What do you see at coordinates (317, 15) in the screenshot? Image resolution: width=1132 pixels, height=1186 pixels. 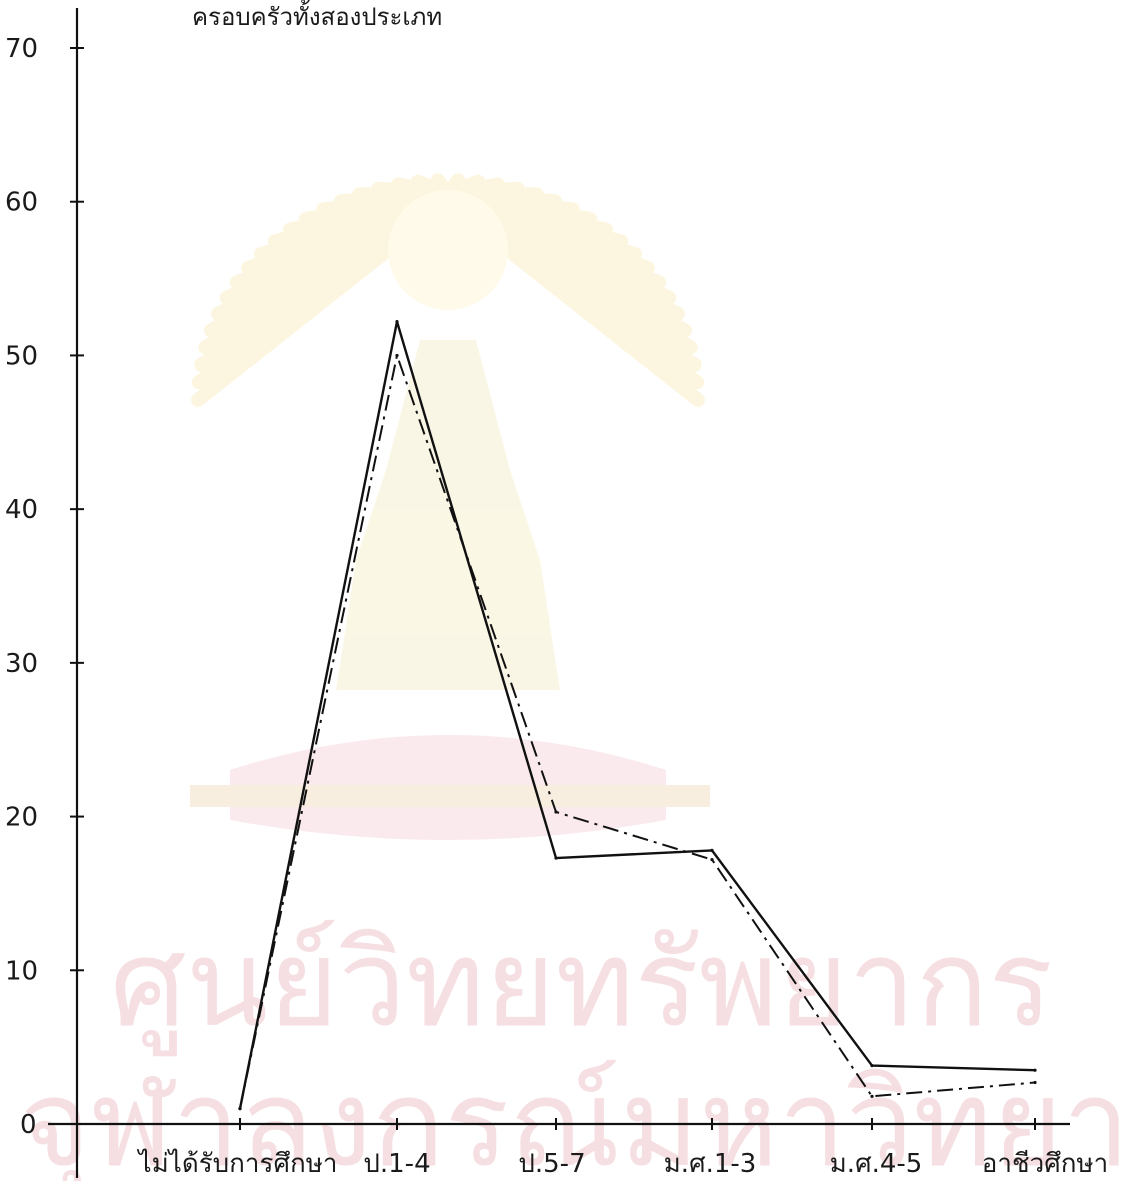 I see `chart-title: ครอบครัวทั้งสองประเภท` at bounding box center [317, 15].